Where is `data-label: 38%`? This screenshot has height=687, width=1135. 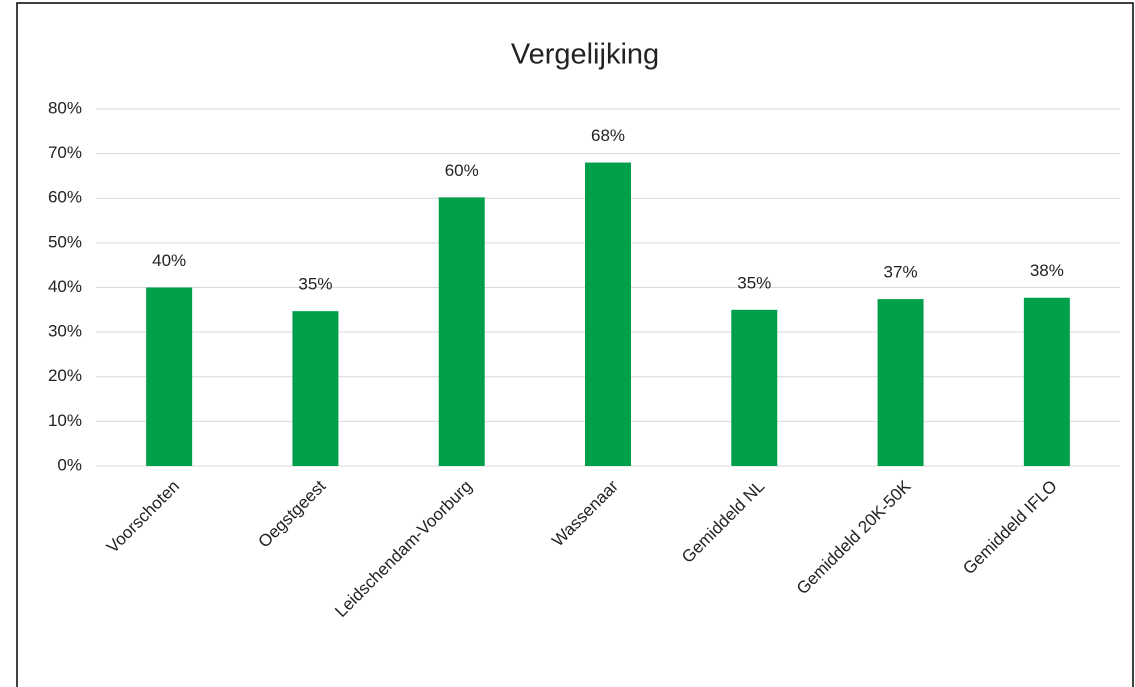 data-label: 38% is located at coordinates (1047, 270).